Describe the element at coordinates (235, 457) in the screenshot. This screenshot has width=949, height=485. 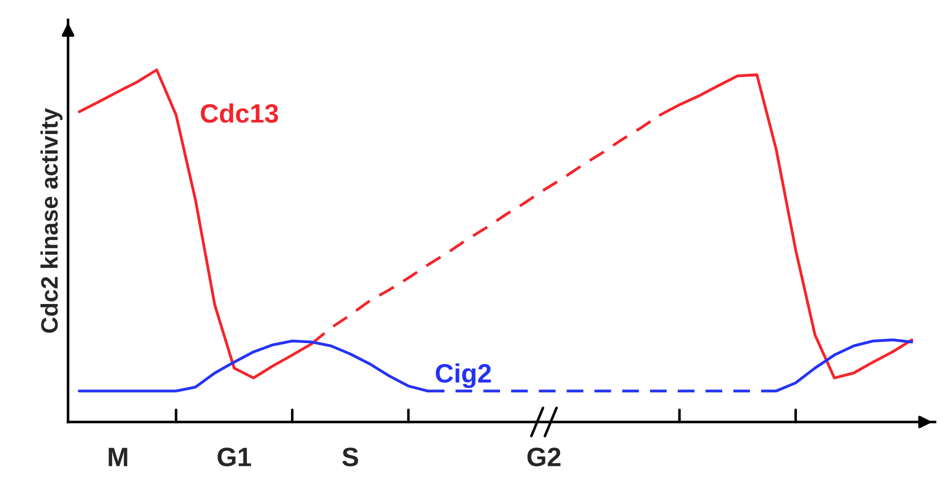
I see `x-tick-label: G1` at that location.